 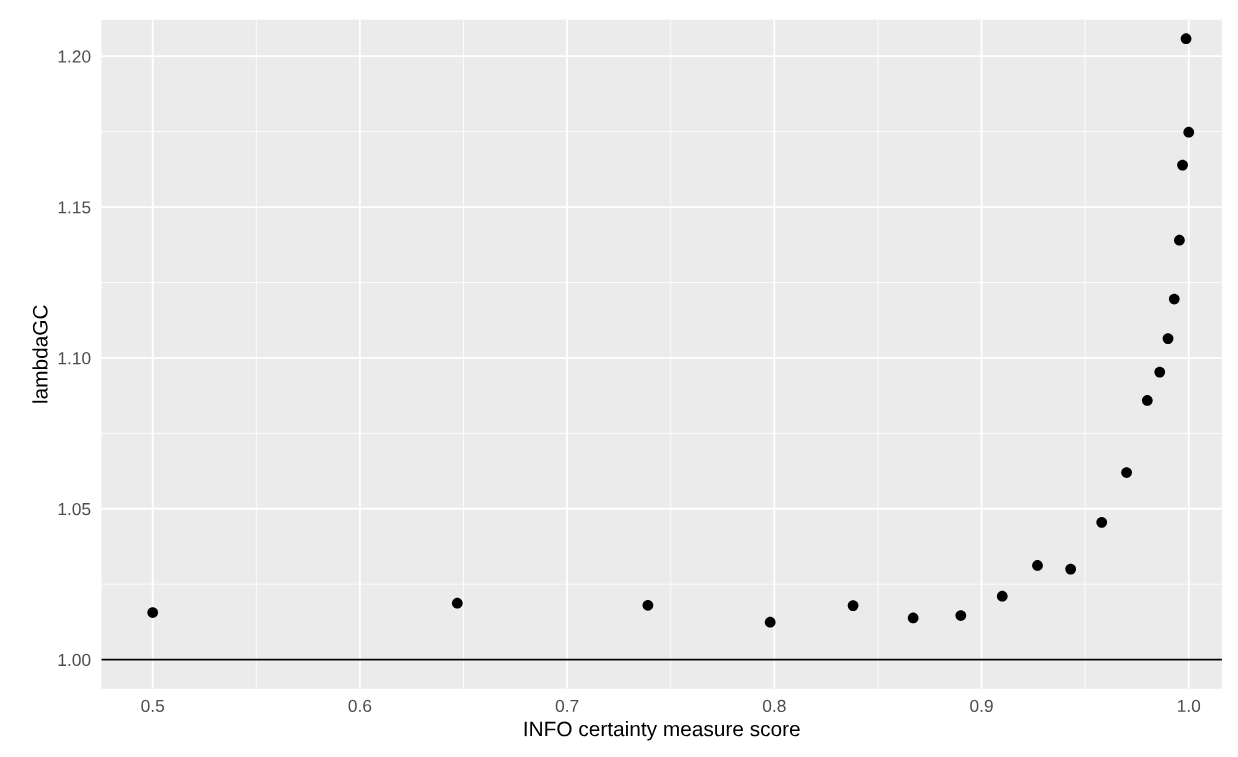 What do you see at coordinates (1189, 706) in the screenshot?
I see `x-tick-label: 1.0` at bounding box center [1189, 706].